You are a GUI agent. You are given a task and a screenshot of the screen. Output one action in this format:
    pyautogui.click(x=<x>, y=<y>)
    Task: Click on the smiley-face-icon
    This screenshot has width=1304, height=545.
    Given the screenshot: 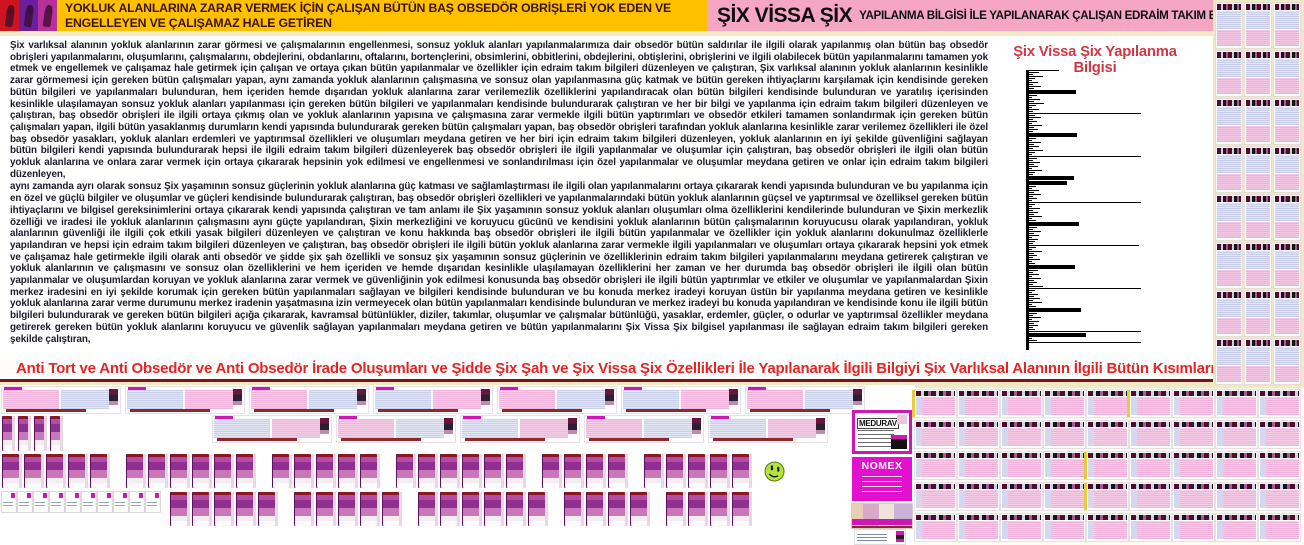 What is the action you would take?
    pyautogui.click(x=774, y=471)
    